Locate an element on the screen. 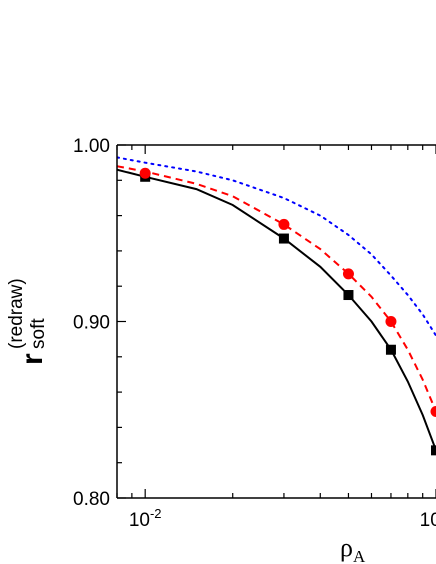 The width and height of the screenshot is (436, 564). x-tick-label: 10-2 is located at coordinates (145, 518).